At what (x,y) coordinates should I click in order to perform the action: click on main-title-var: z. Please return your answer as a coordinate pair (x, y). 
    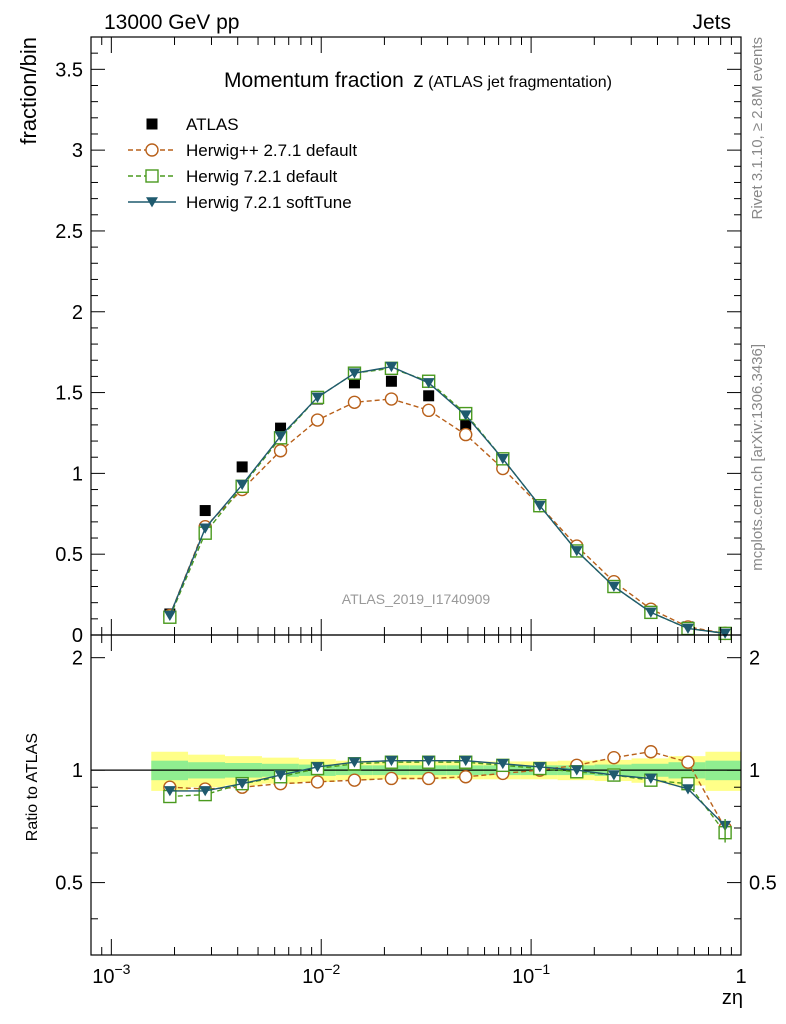
    Looking at the image, I should click on (418, 80).